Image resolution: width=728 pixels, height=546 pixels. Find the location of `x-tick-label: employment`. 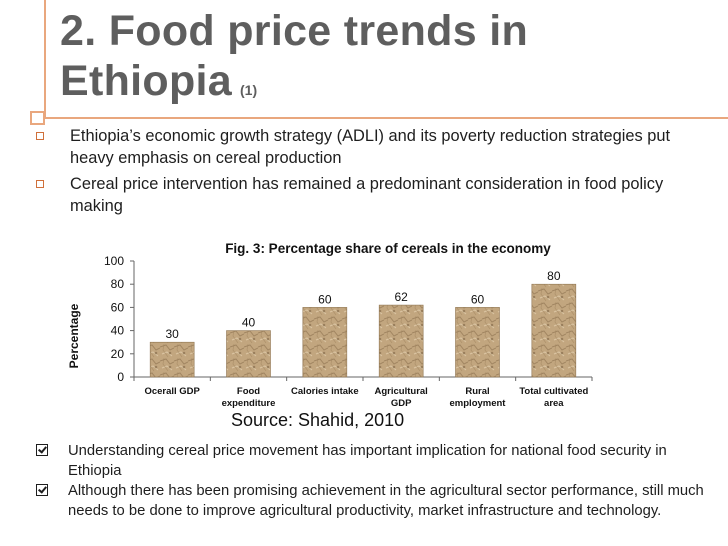

x-tick-label: employment is located at coordinates (478, 403).